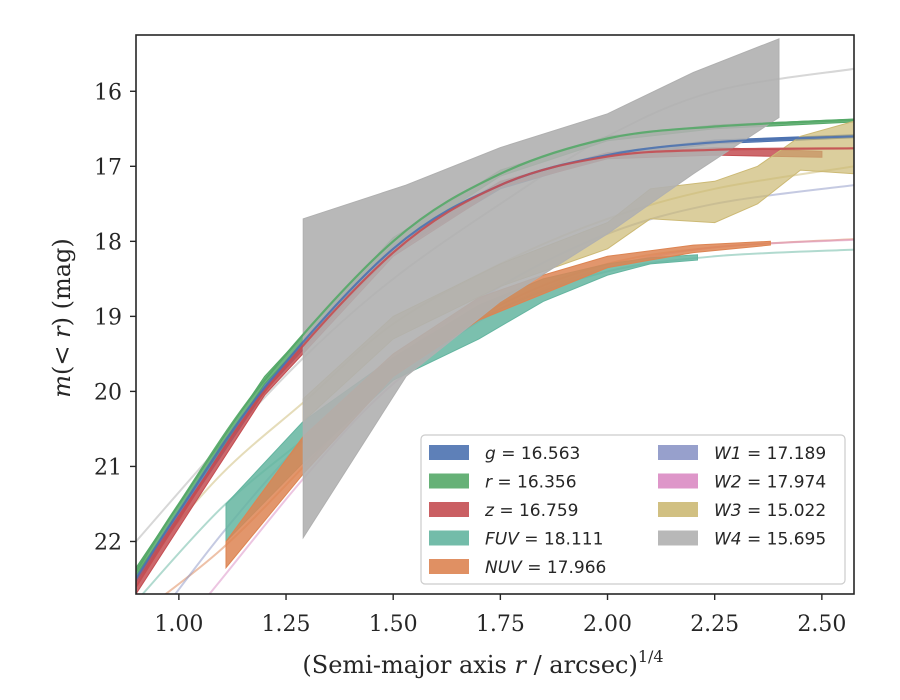 This screenshot has height=700, width=900. I want to click on x-tick-label: 2.00, so click(607, 624).